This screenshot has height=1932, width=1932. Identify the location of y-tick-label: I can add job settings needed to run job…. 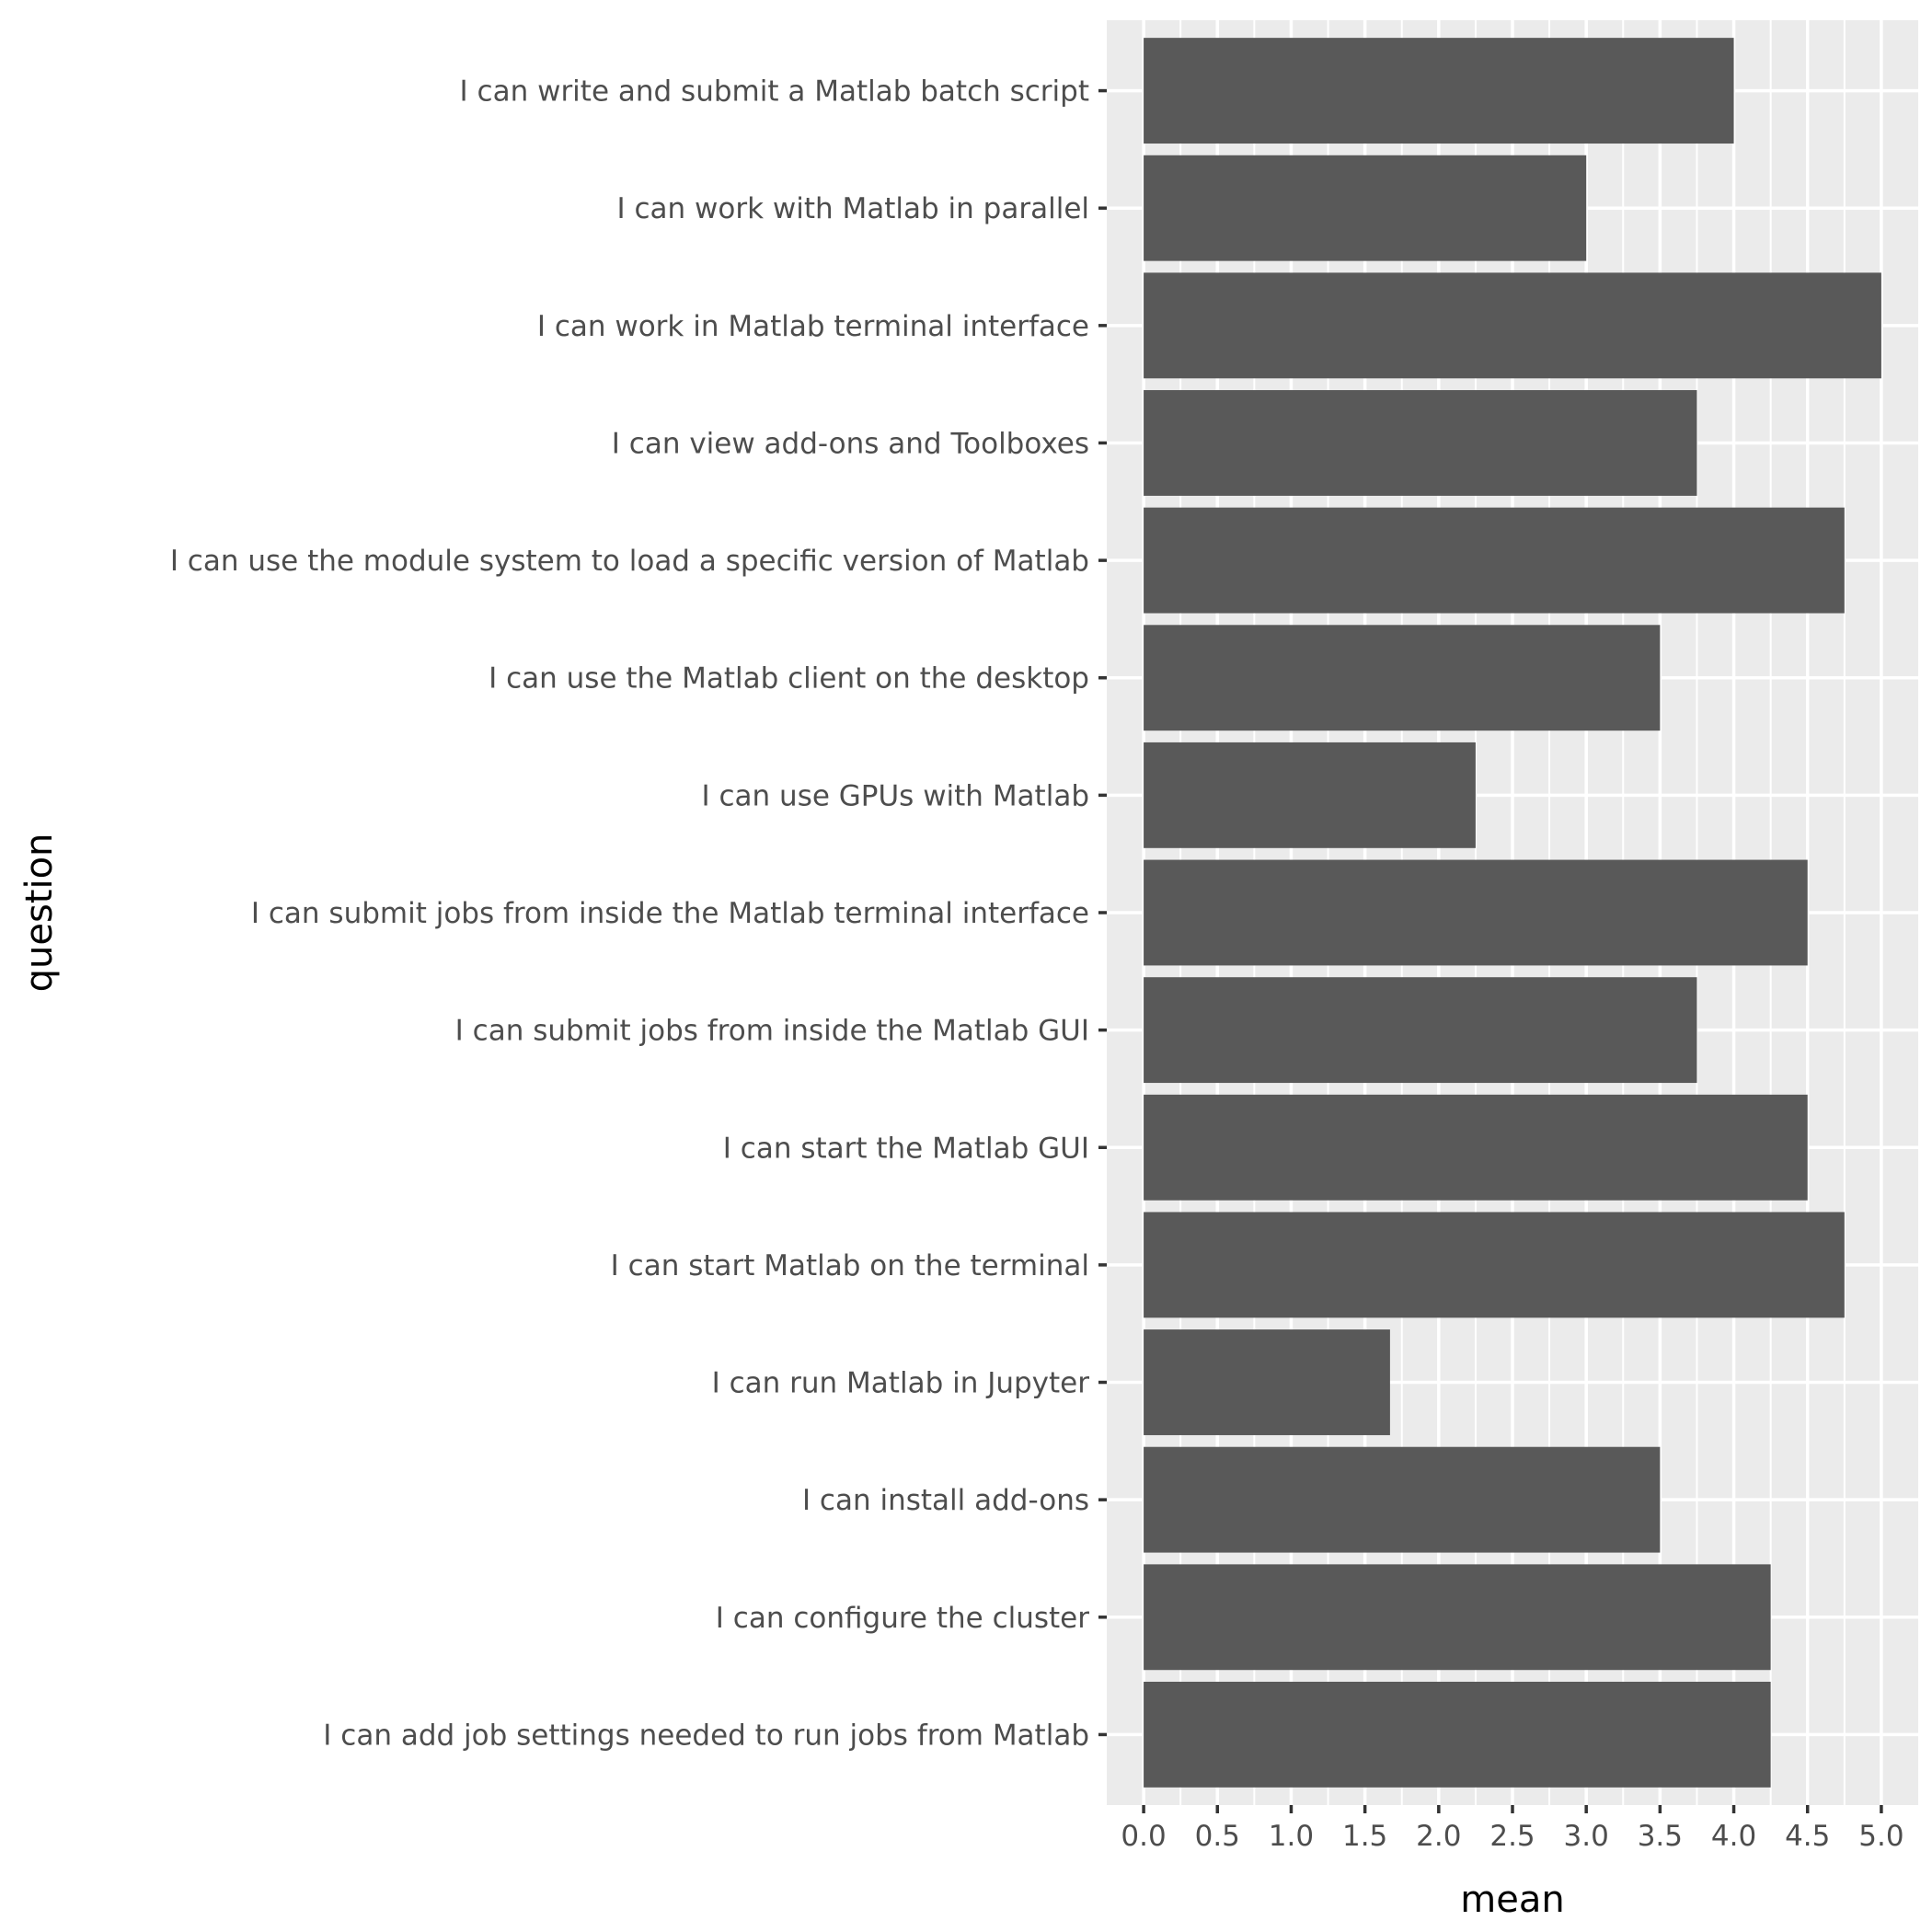
(706, 1735).